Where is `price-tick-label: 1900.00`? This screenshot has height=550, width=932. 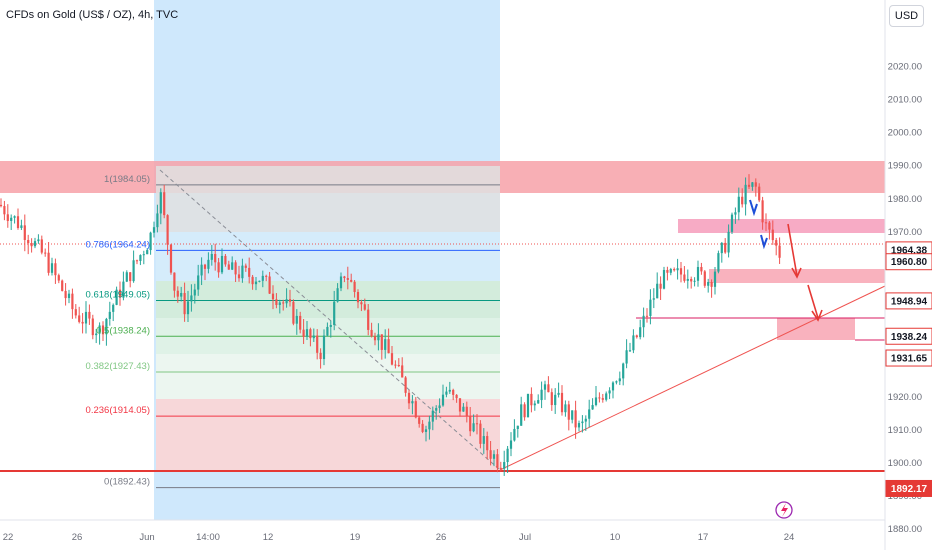 price-tick-label: 1900.00 is located at coordinates (905, 463).